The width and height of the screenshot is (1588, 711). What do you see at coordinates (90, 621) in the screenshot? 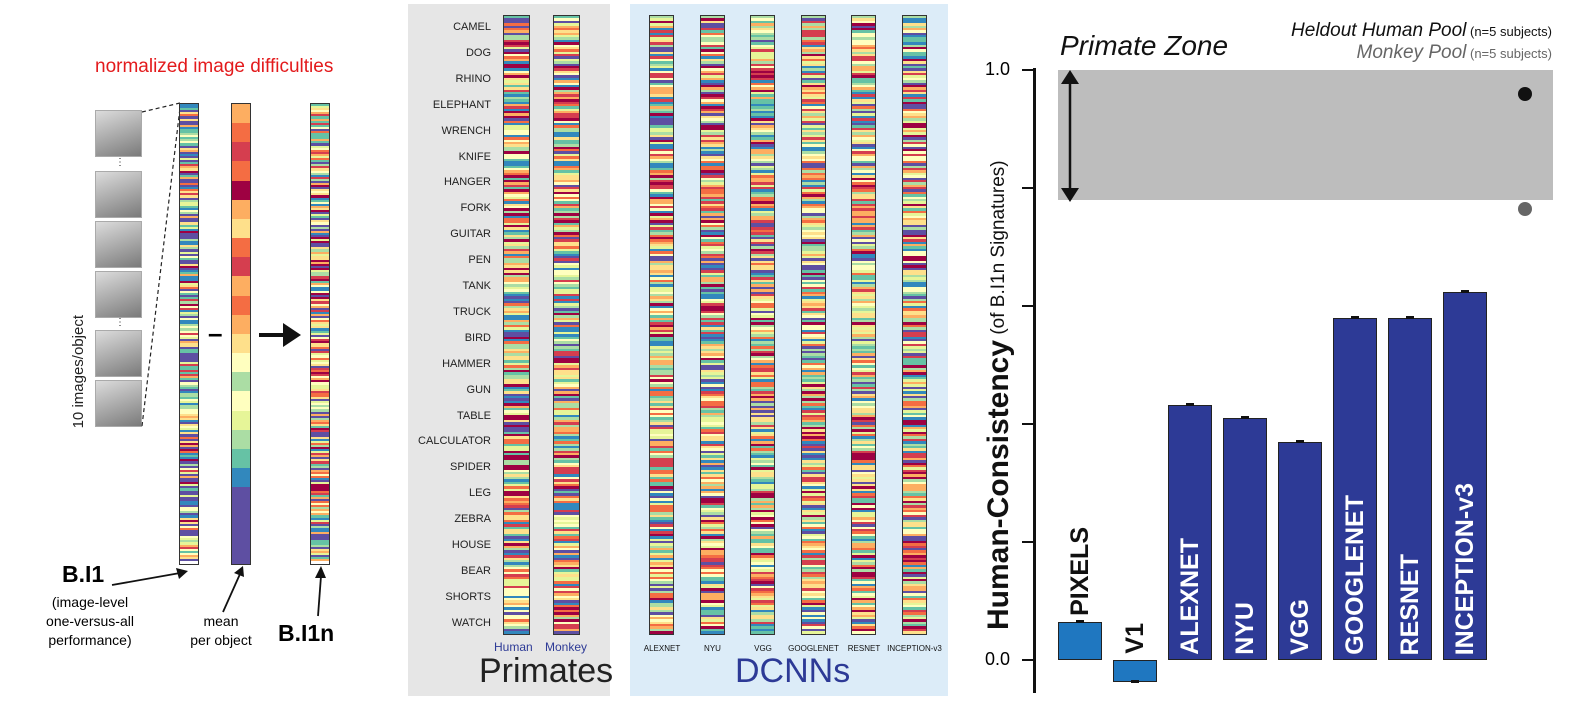
I see `bi1-description: (image-level one-versus-all performance)` at bounding box center [90, 621].